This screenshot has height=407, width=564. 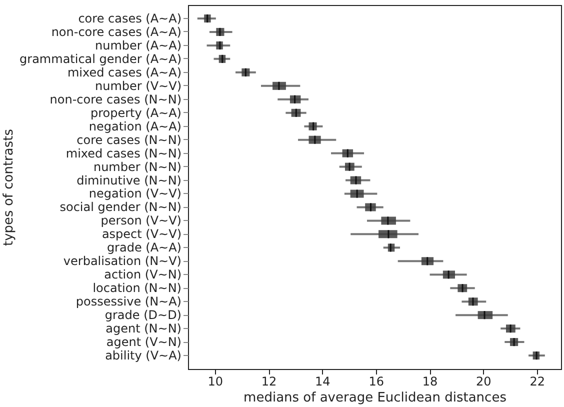 I want to click on y-tick-label: negation (V~V), so click(x=135, y=193).